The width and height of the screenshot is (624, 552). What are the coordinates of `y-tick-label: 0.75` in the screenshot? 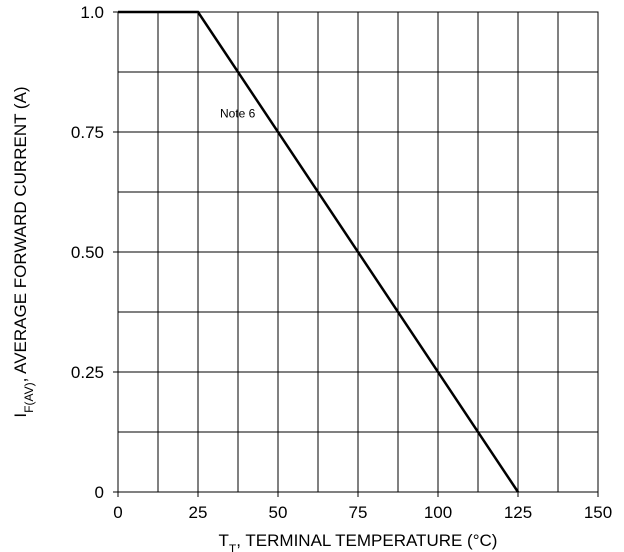 It's located at (87, 132).